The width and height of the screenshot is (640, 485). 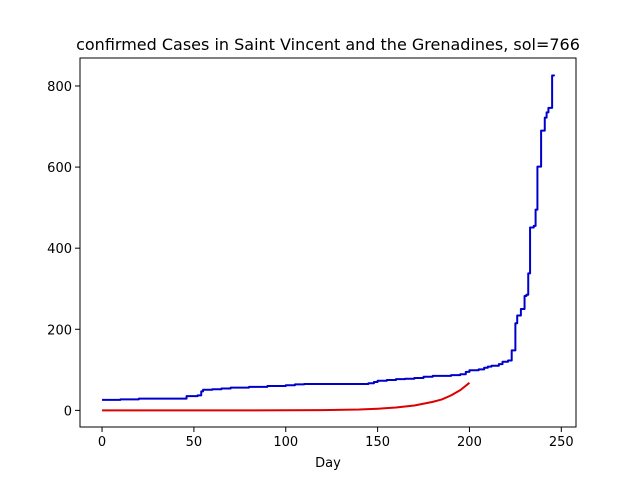 What do you see at coordinates (469, 442) in the screenshot?
I see `x-tick-label: 200` at bounding box center [469, 442].